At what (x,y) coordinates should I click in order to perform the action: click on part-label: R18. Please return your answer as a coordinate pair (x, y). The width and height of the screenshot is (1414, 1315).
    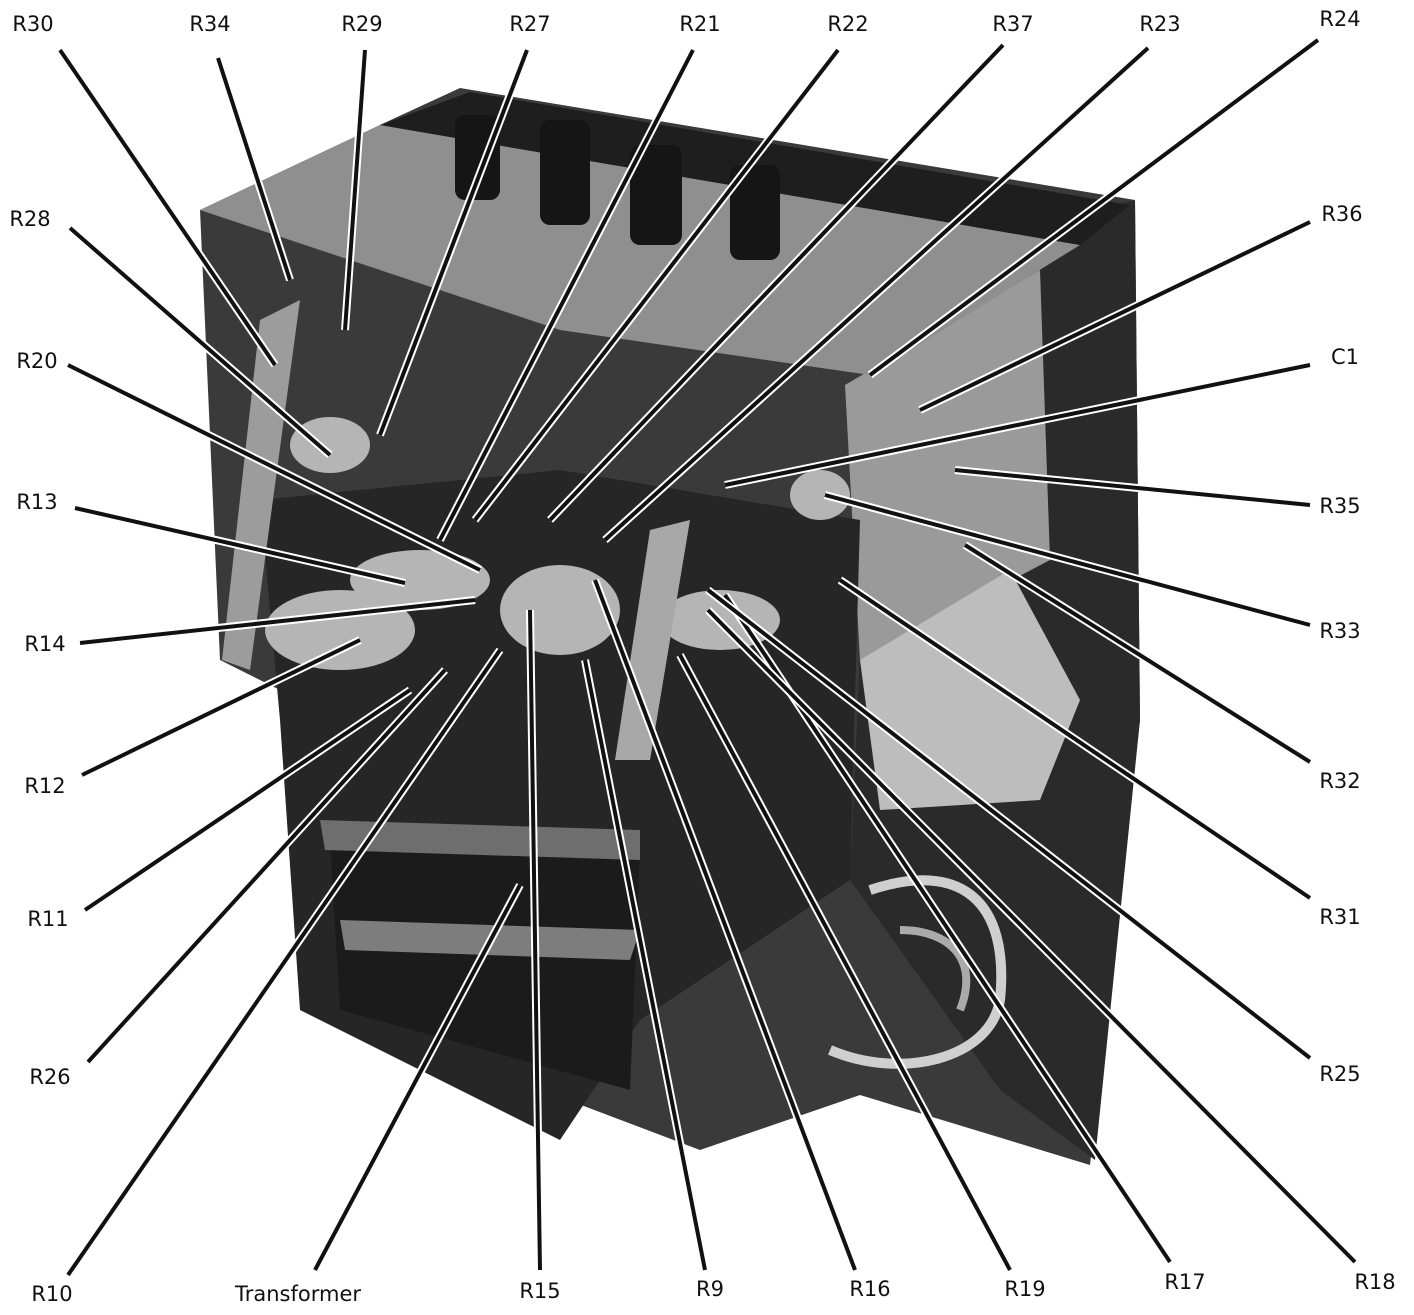
    Looking at the image, I should click on (1374, 1282).